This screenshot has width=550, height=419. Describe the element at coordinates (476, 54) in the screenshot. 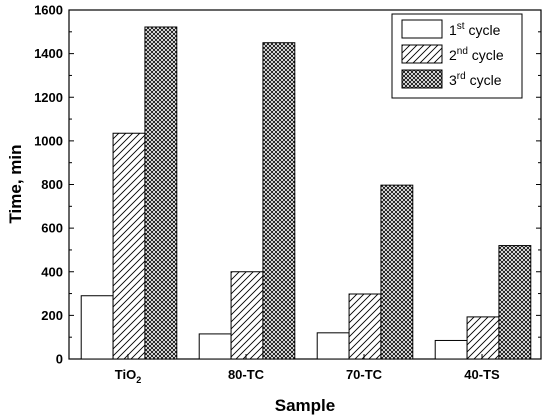

I see `legend-label-cycle-2: 2nd cycle` at that location.